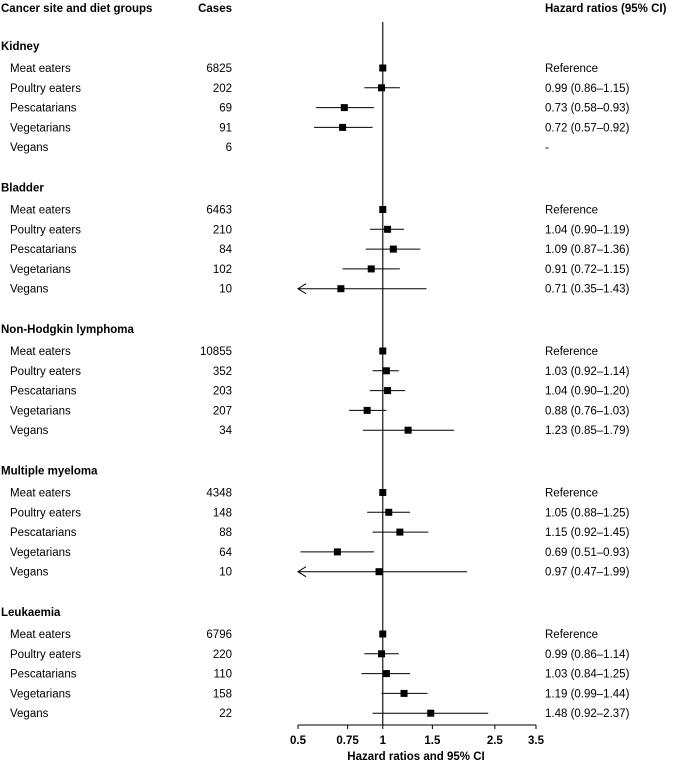 The height and width of the screenshot is (764, 685). What do you see at coordinates (229, 148) in the screenshot?
I see `row-cases: 6` at bounding box center [229, 148].